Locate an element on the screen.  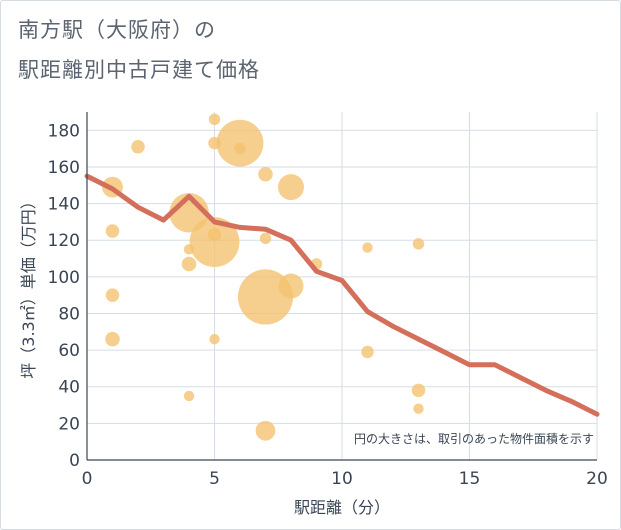
x-tick-label: 20 is located at coordinates (597, 479).